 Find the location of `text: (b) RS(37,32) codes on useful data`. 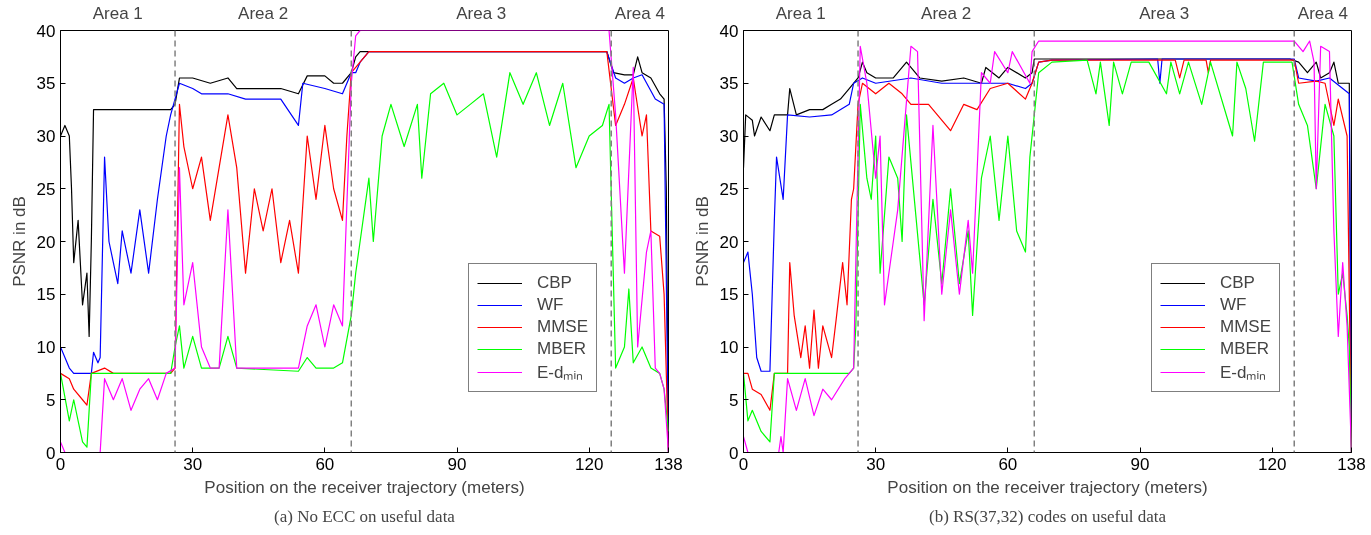

text: (b) RS(37,32) codes on useful data is located at coordinates (1048, 516).